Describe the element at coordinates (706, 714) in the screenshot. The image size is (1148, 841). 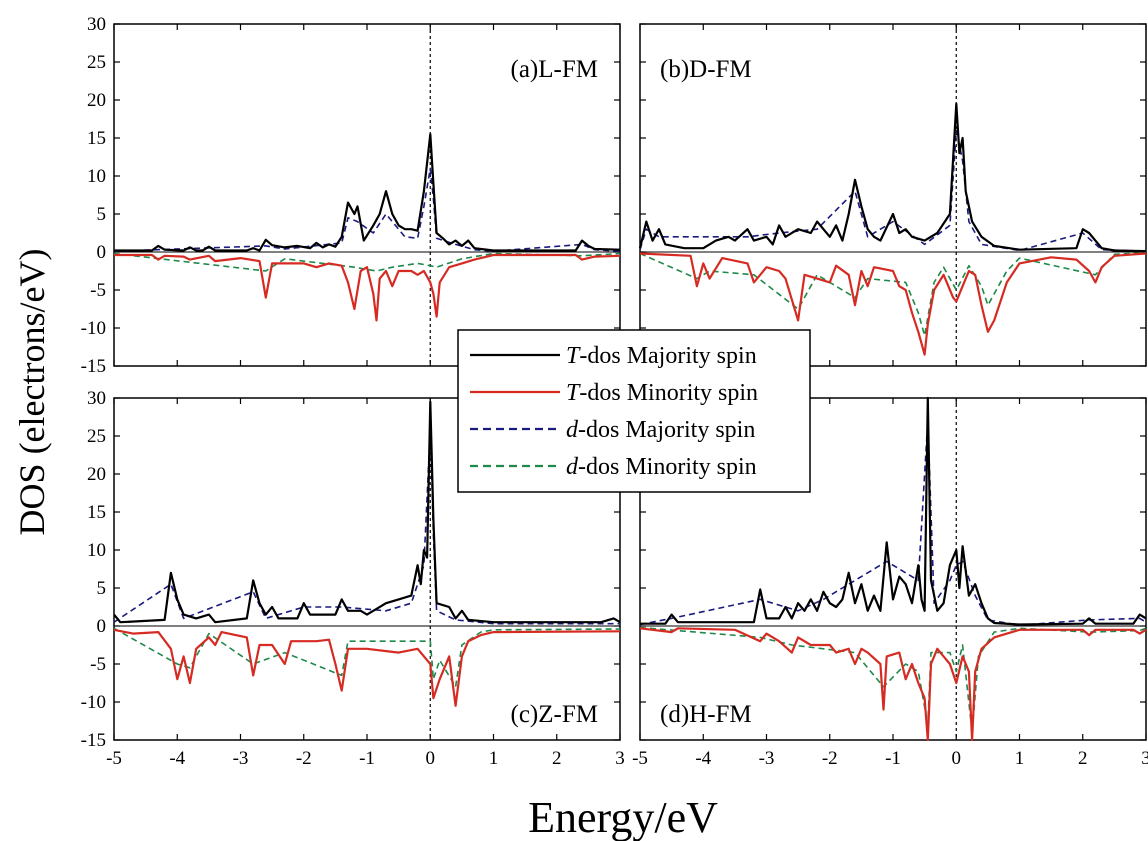
I see `panel-label: (d)H-FM` at that location.